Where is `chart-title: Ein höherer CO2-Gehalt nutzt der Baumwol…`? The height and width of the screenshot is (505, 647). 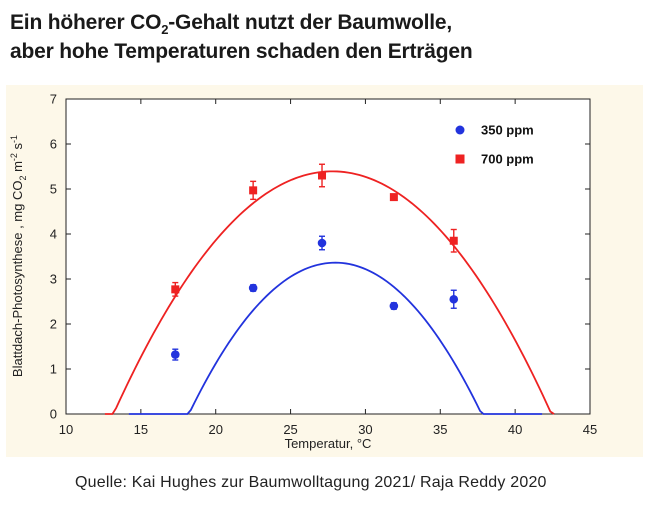 chart-title: Ein höherer CO2-Gehalt nutzt der Baumwol… is located at coordinates (325, 37).